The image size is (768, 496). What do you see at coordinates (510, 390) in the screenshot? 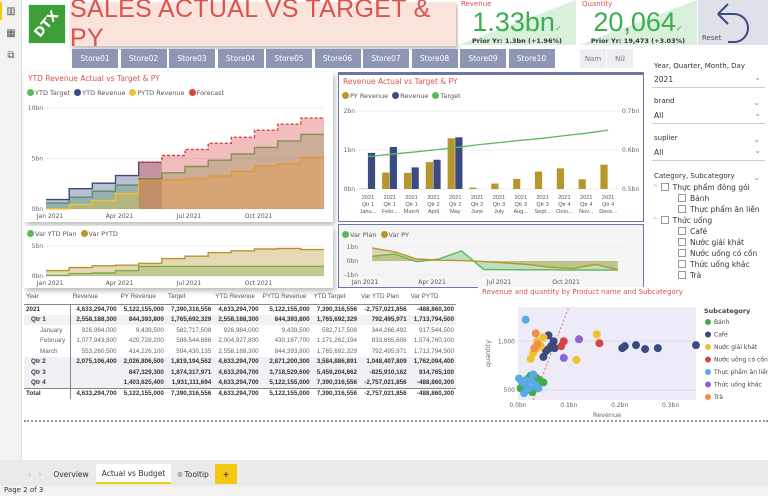
I see `y-tick-label: 500` at bounding box center [510, 390].